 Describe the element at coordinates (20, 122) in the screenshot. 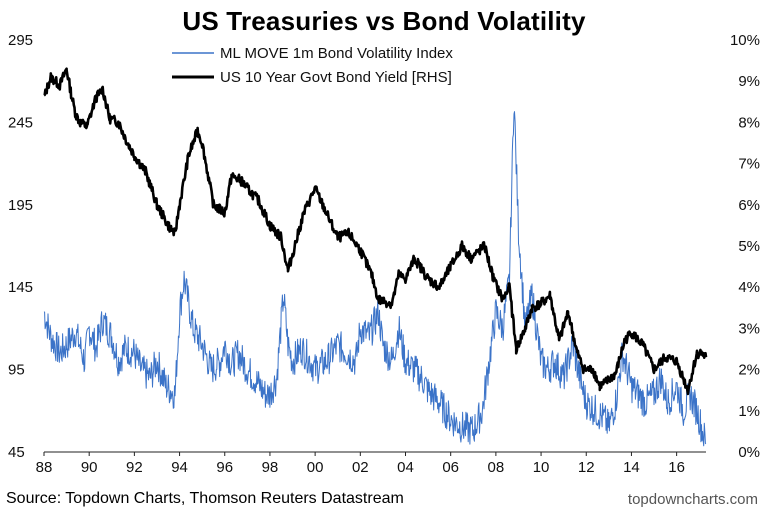

I see `y-left-tick-label: 245` at that location.